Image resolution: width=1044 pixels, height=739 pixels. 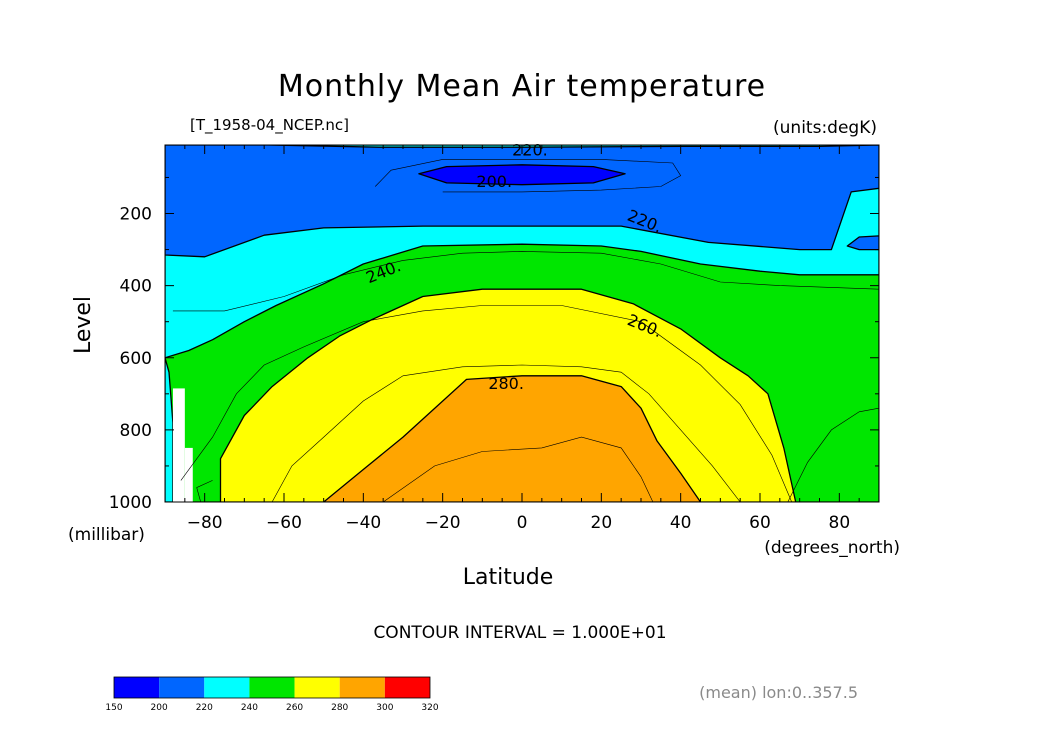 I want to click on x-tick-label: −80, so click(x=205, y=523).